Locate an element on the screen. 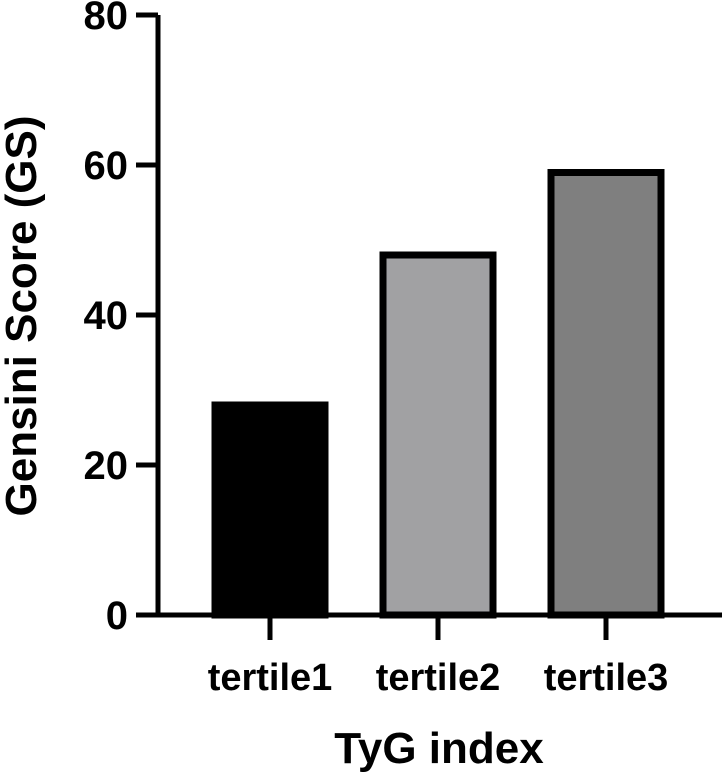  y-tick-label: 60 is located at coordinates (106, 166).